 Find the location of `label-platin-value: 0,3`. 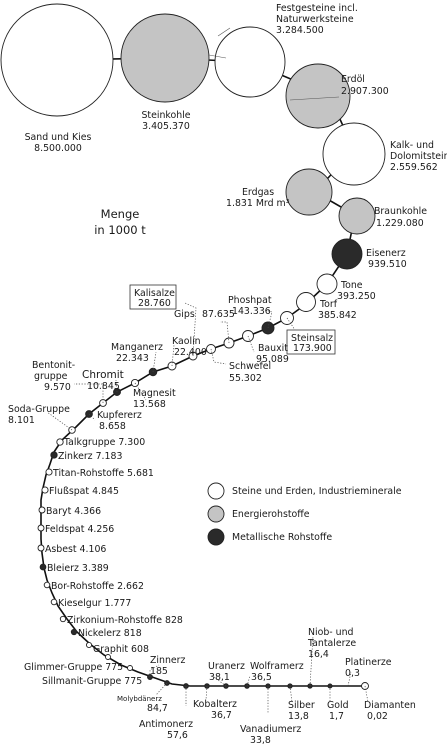

label-platin-value: 0,3 is located at coordinates (352, 673).